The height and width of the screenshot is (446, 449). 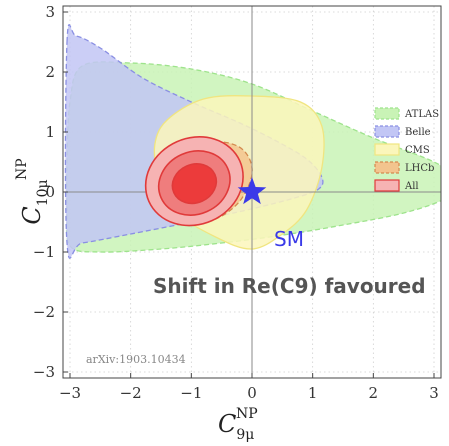 I want to click on y-tick-label: 0, so click(x=50, y=192).